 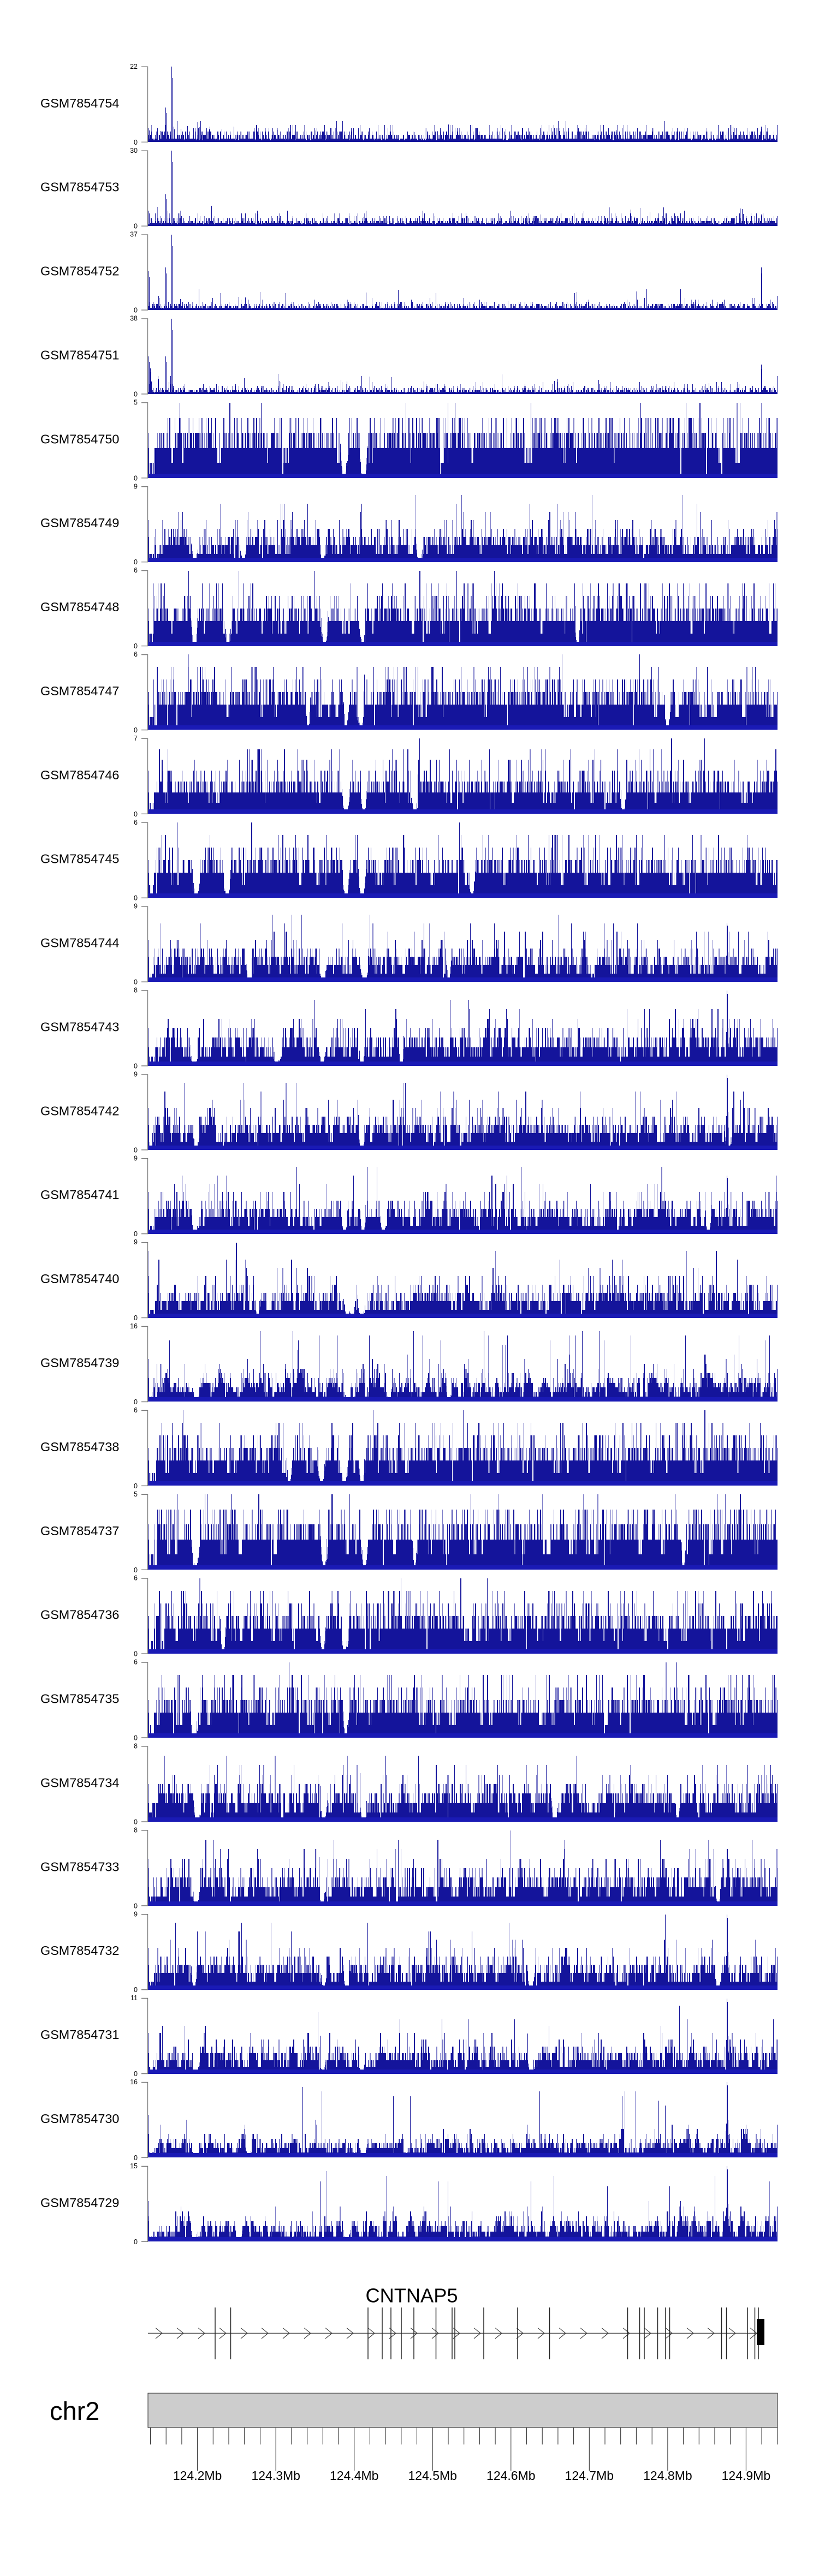 I want to click on svg-text: GSM7854749, so click(x=79, y=523).